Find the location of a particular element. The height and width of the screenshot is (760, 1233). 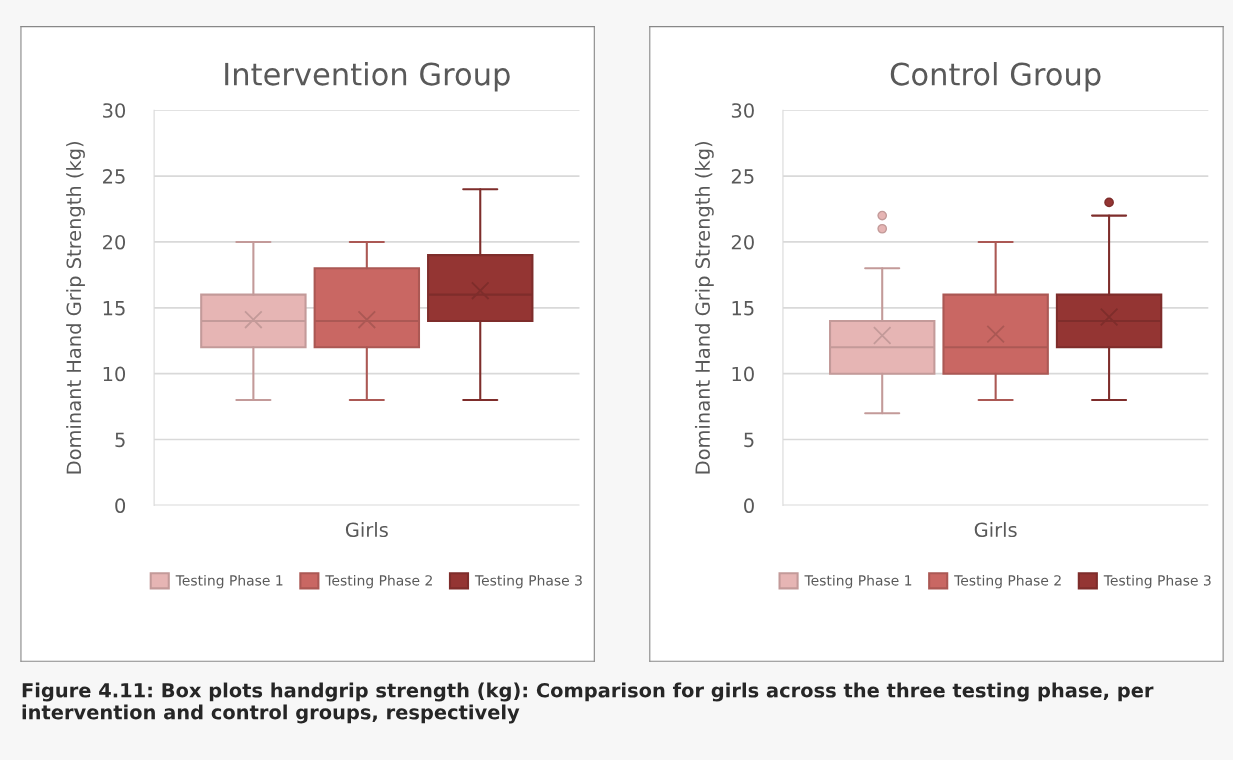

chart-title: Control Group is located at coordinates (995, 76).